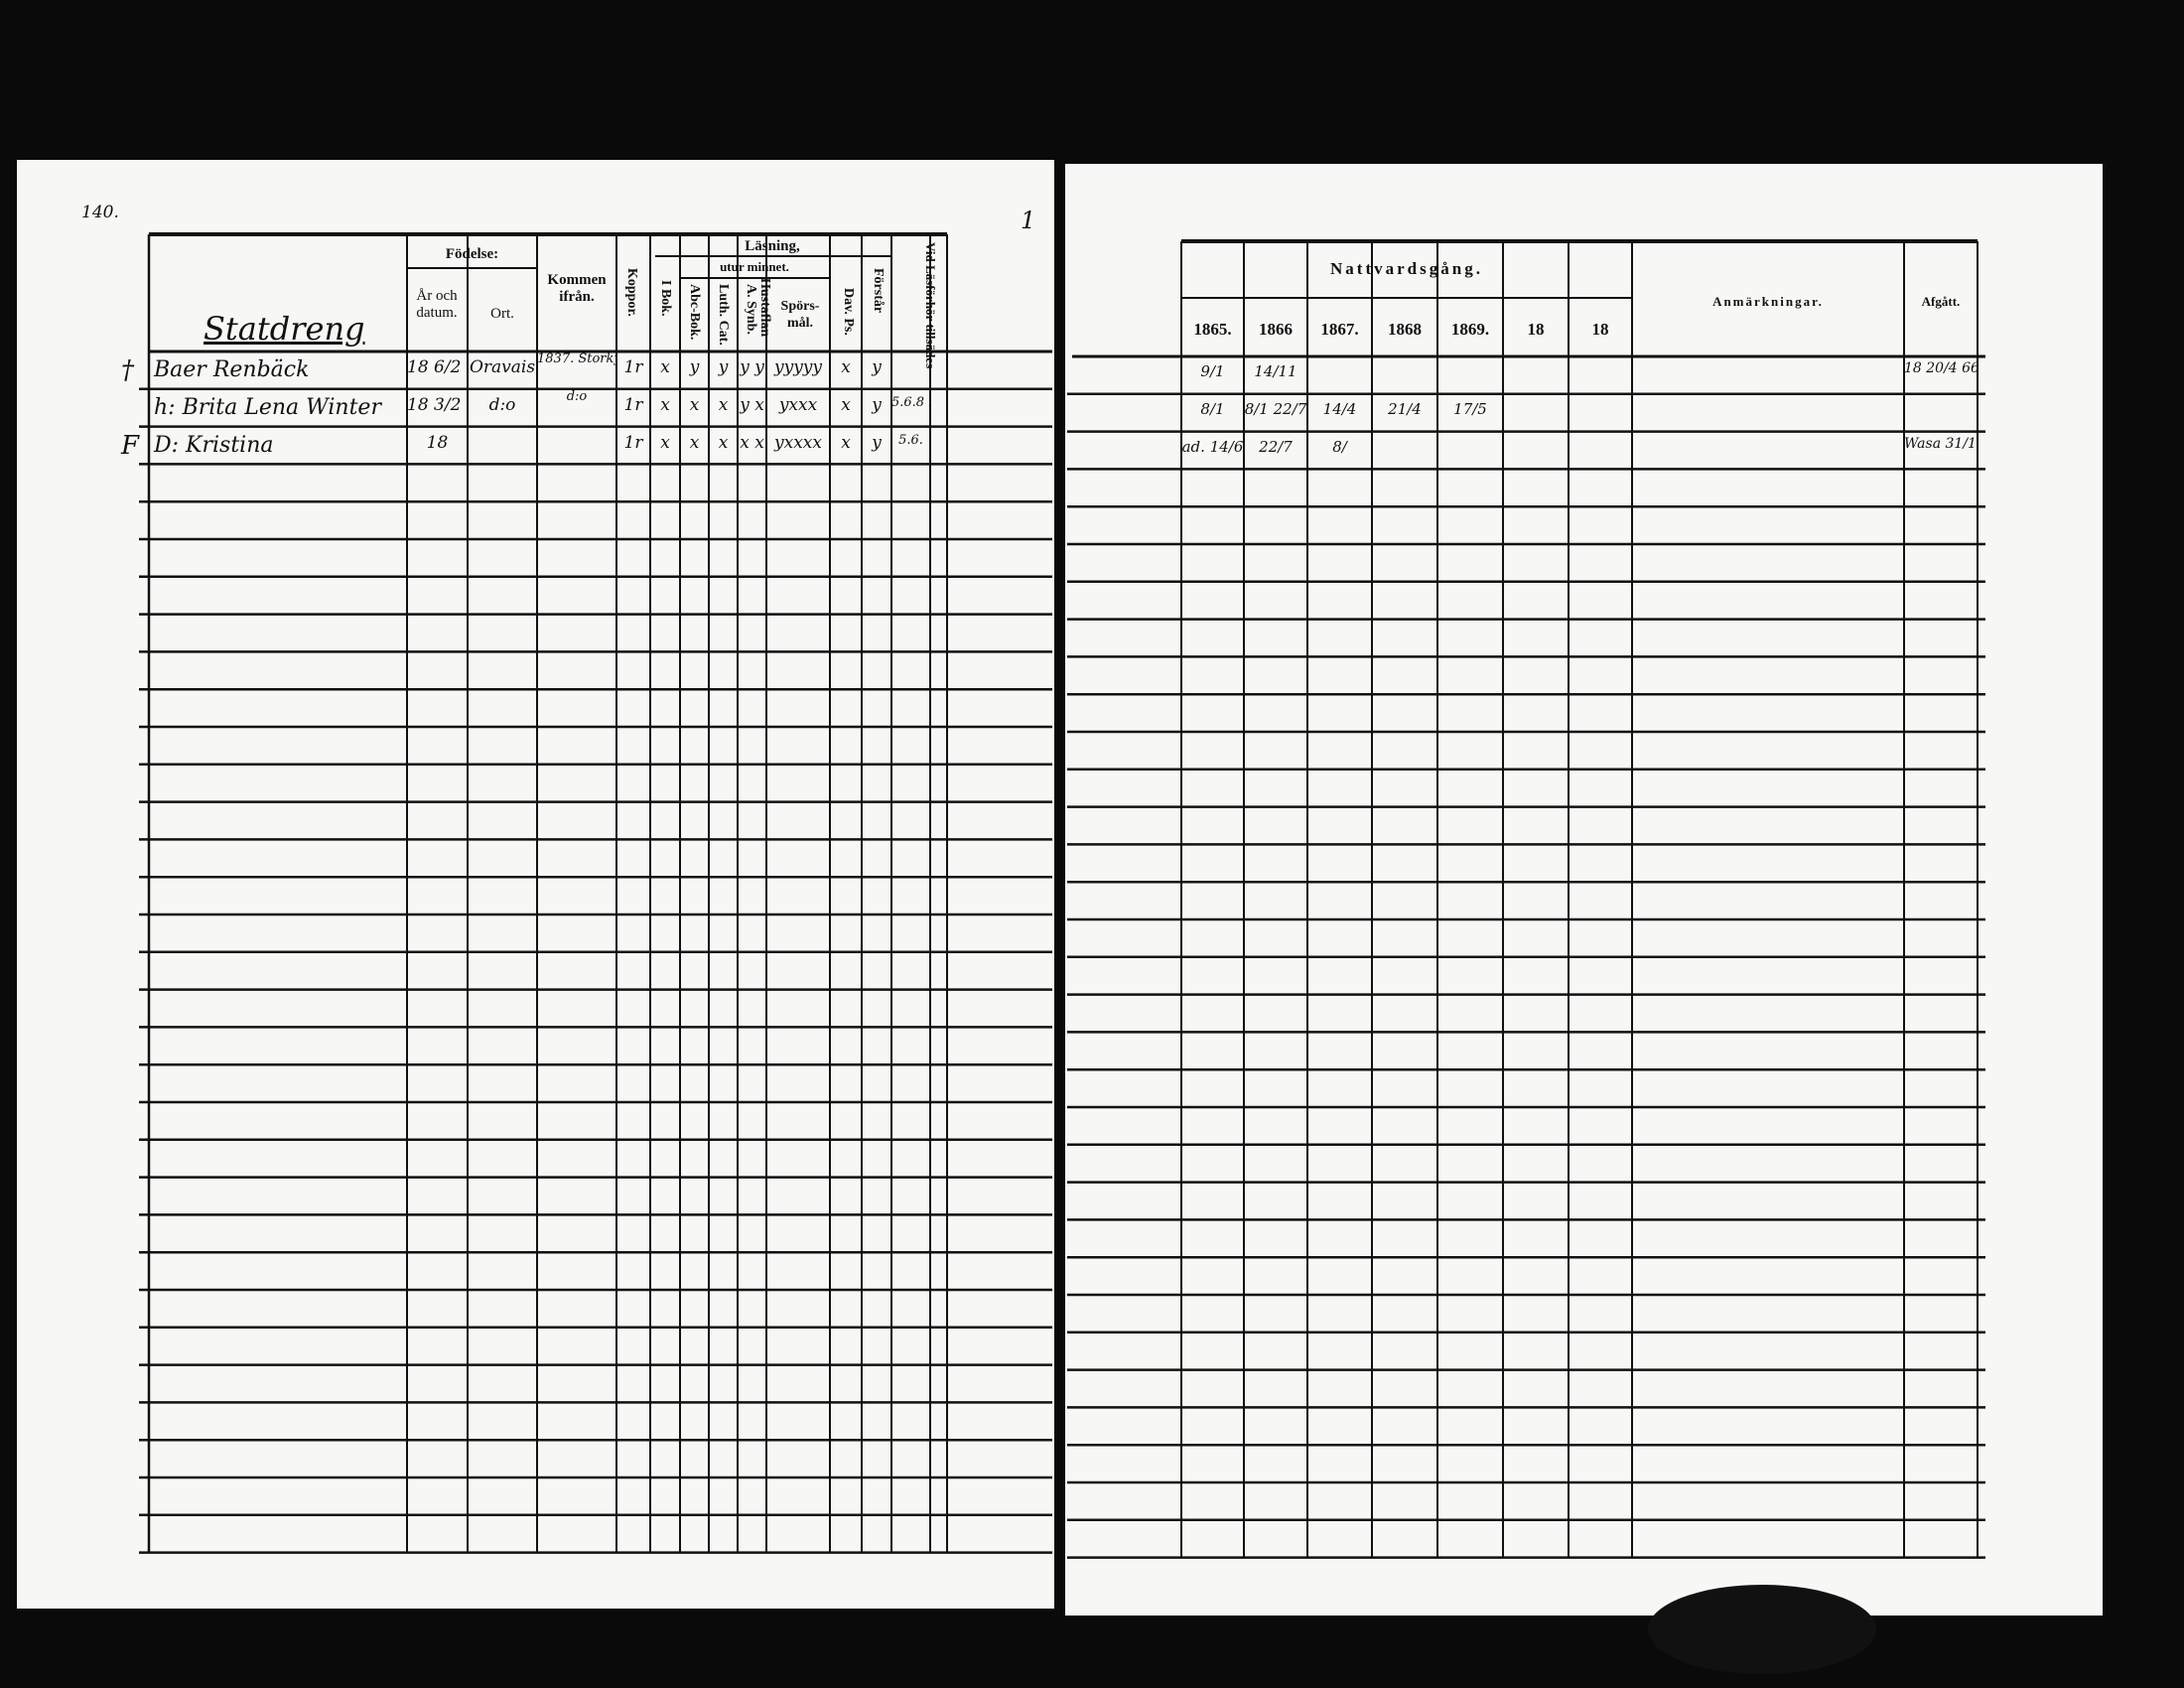 This screenshot has width=2184, height=1688. What do you see at coordinates (772, 246) in the screenshot?
I see `header-lasning: Läsning,` at bounding box center [772, 246].